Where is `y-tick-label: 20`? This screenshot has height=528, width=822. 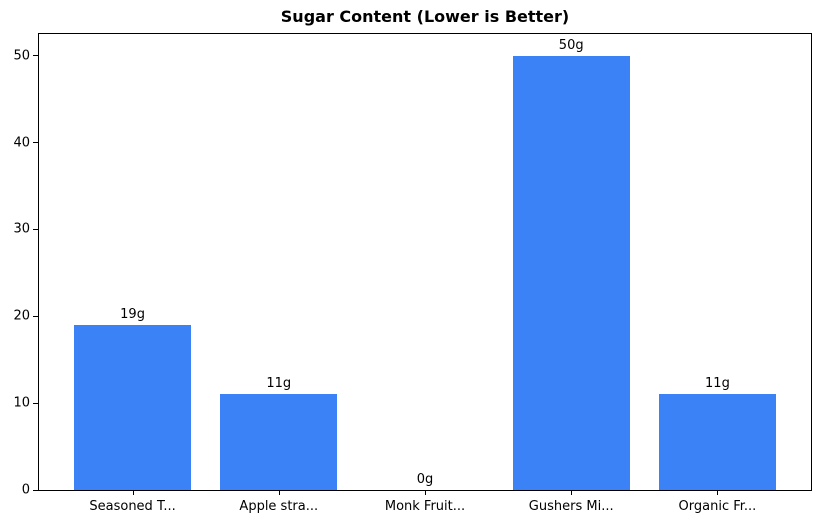 y-tick-label: 20 is located at coordinates (21, 316).